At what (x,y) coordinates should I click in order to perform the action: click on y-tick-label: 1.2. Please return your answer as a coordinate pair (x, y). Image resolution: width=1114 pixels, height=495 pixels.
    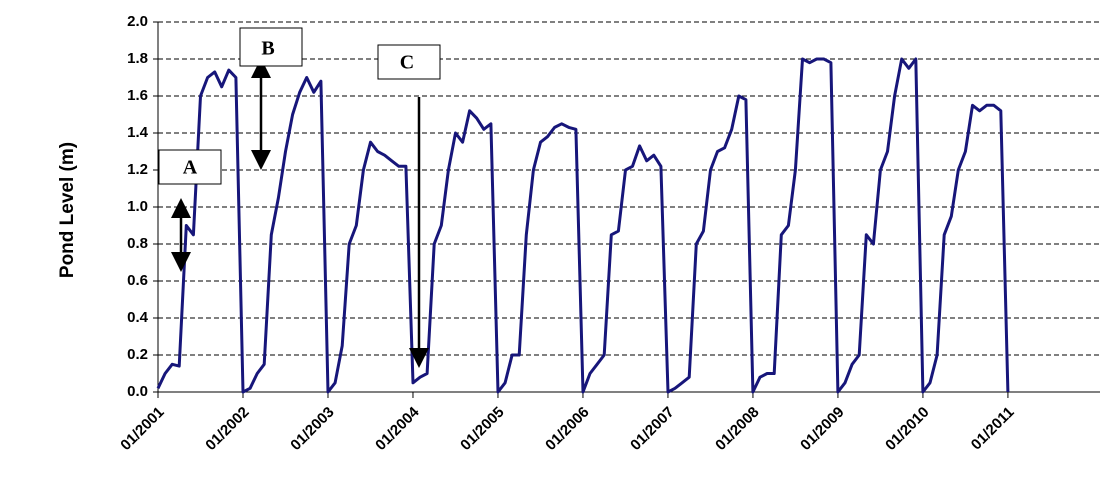
    Looking at the image, I should click on (137, 169).